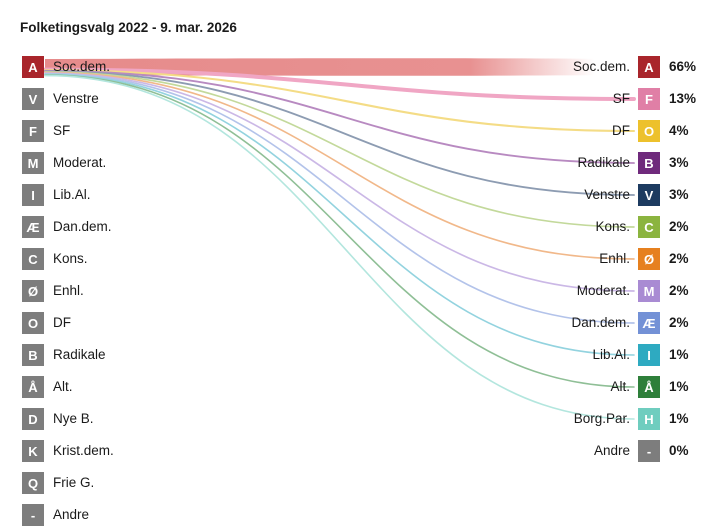 The width and height of the screenshot is (719, 530). Describe the element at coordinates (33, 419) in the screenshot. I see `left-party-badge: D` at that location.